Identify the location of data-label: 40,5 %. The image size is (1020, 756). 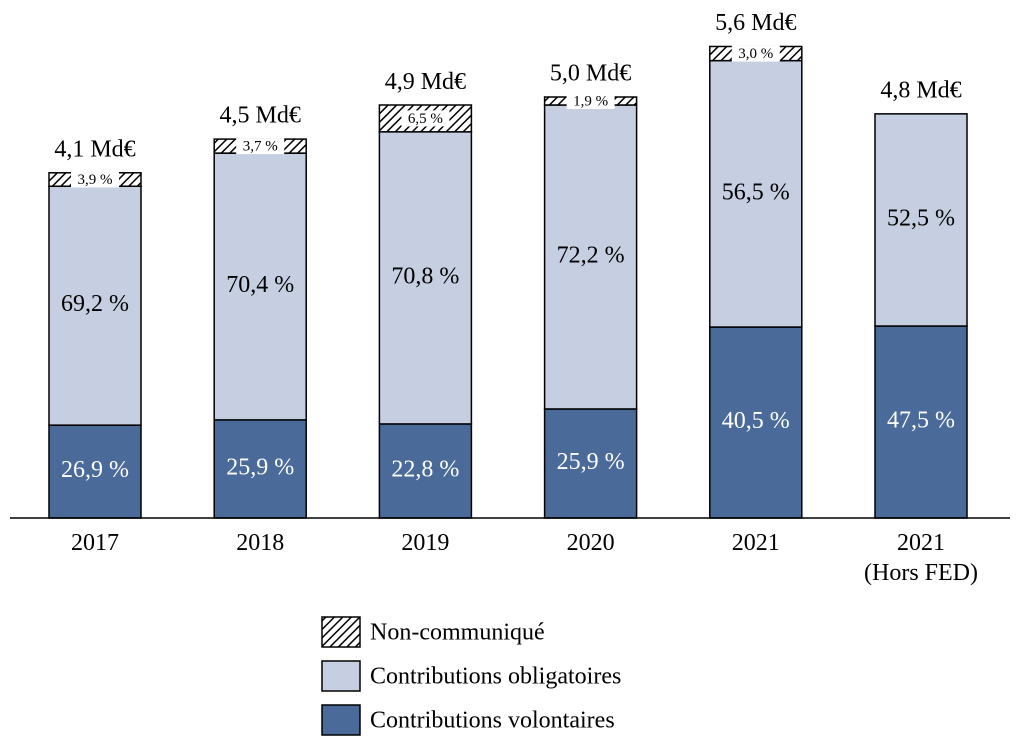
(756, 421).